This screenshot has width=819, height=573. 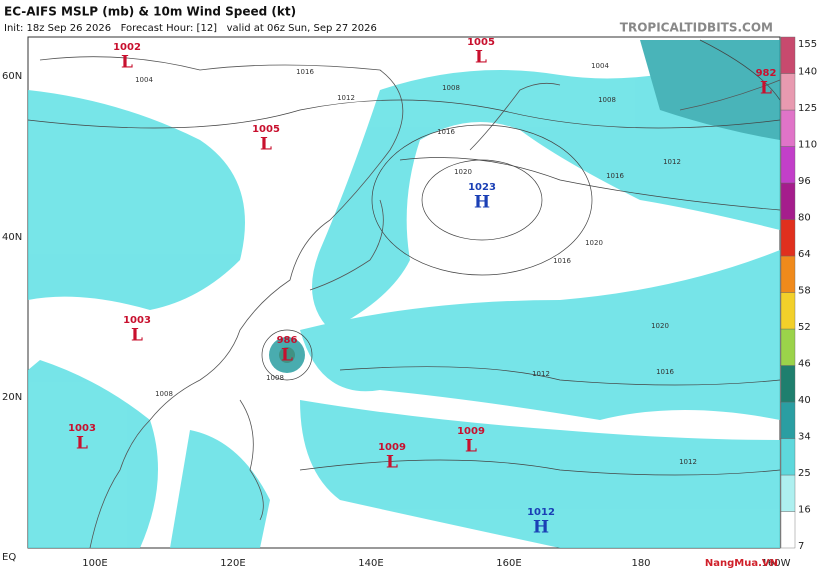 I want to click on colorbar-label: 140, so click(x=807, y=72).